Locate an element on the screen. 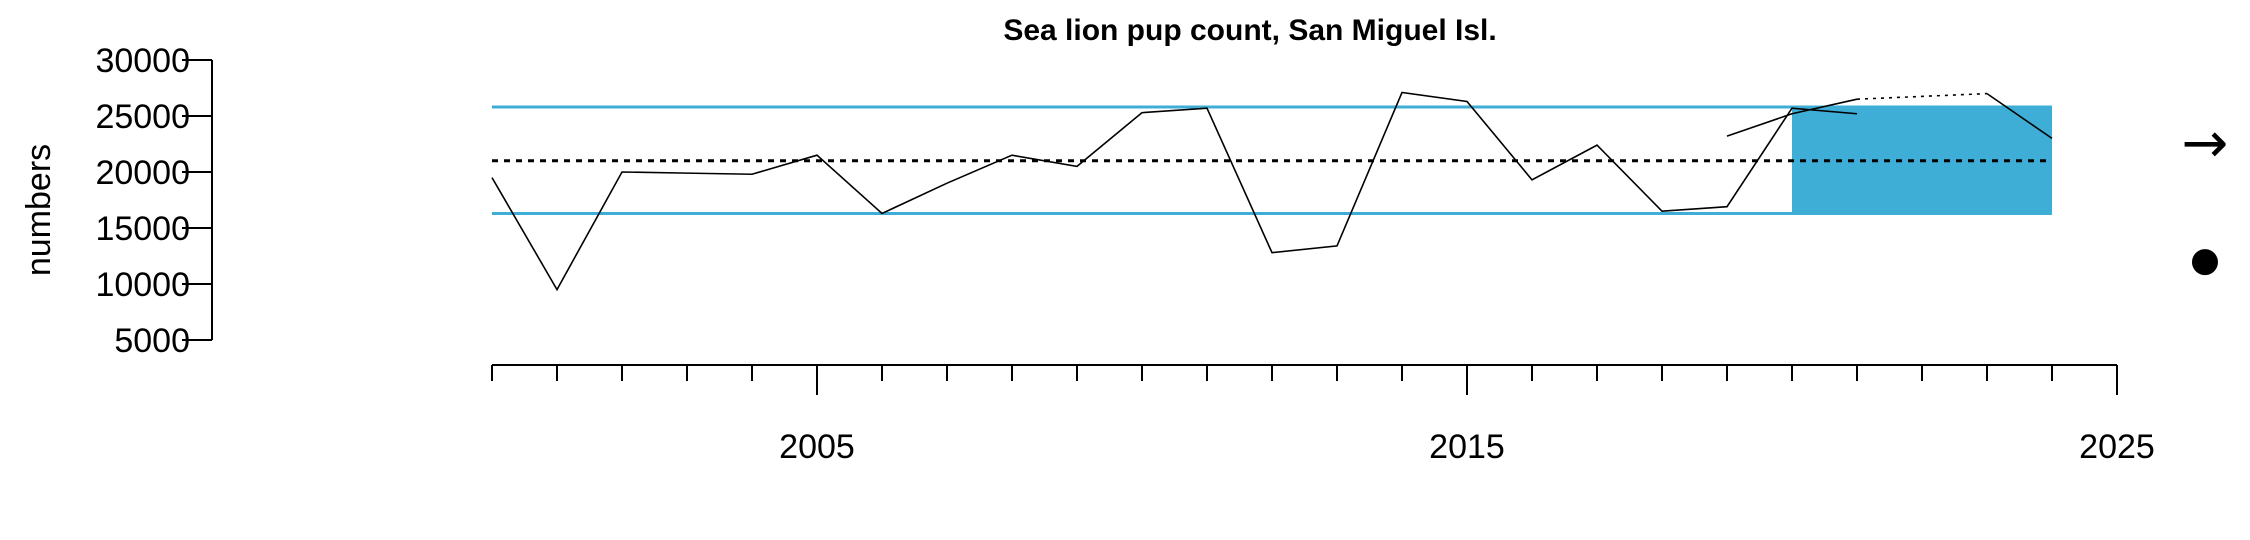 This screenshot has height=540, width=2250. y-tick-label-30000: 30000 is located at coordinates (142, 61).